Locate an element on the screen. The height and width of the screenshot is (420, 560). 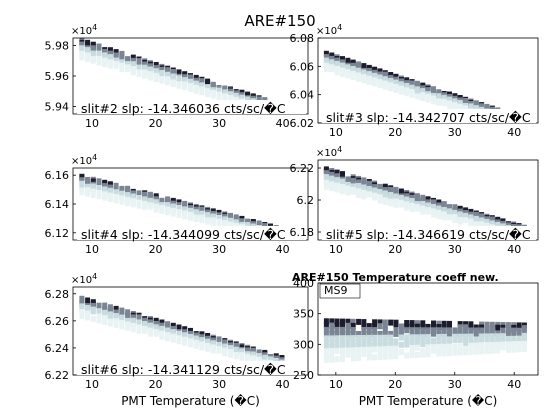
annotation-bg is located at coordinates (429, 116).